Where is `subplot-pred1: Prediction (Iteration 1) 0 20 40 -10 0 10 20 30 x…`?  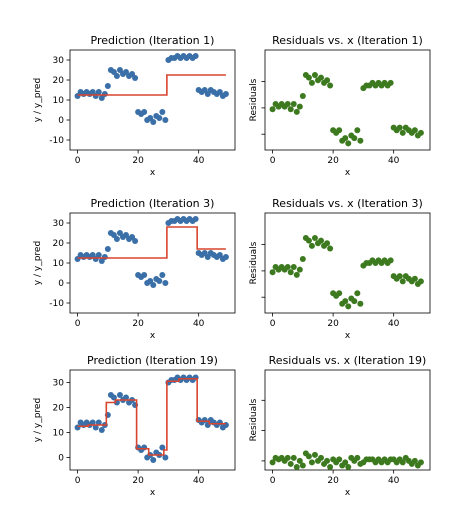
subplot-pred1: Prediction (Iteration 1) 0 20 40 -10 0 10 20 30 x… is located at coordinates (134, 106).